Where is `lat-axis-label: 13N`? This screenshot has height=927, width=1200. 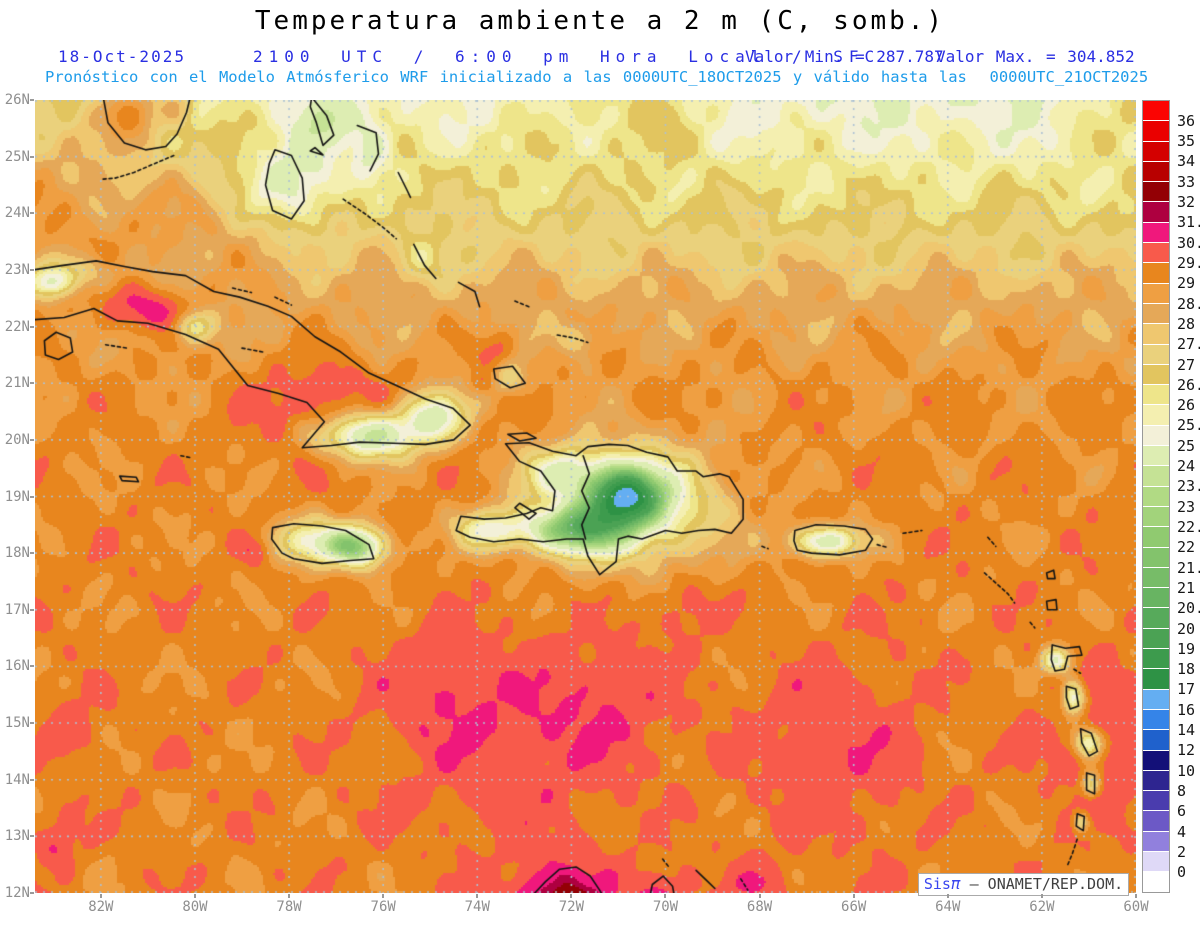 lat-axis-label: 13N is located at coordinates (17, 836).